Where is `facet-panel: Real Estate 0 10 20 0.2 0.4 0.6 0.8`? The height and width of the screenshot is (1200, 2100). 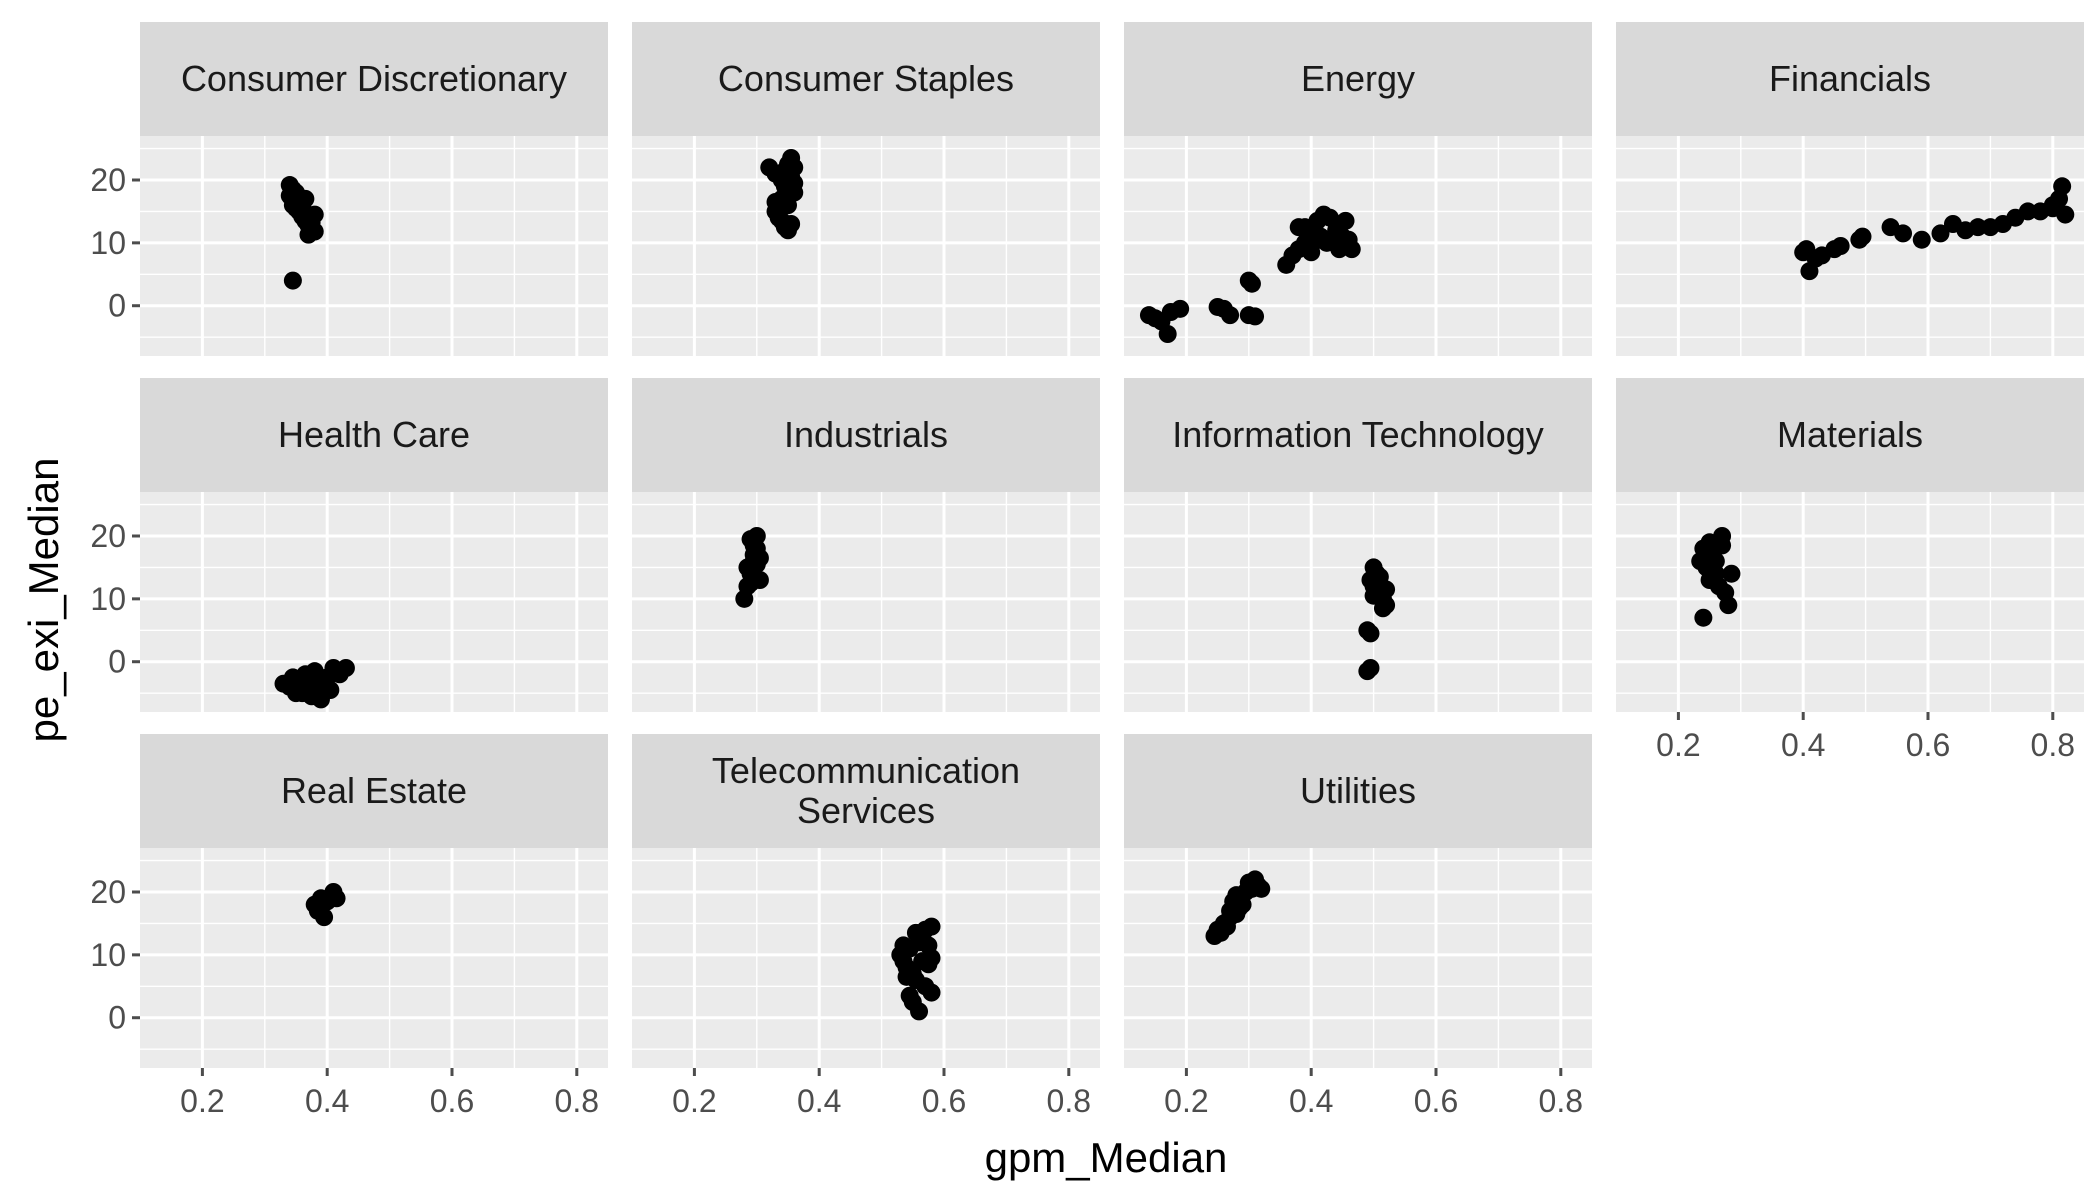
facet-panel: Real Estate 0 10 20 0.2 0.4 0.6 0.8 is located at coordinates (349, 926).